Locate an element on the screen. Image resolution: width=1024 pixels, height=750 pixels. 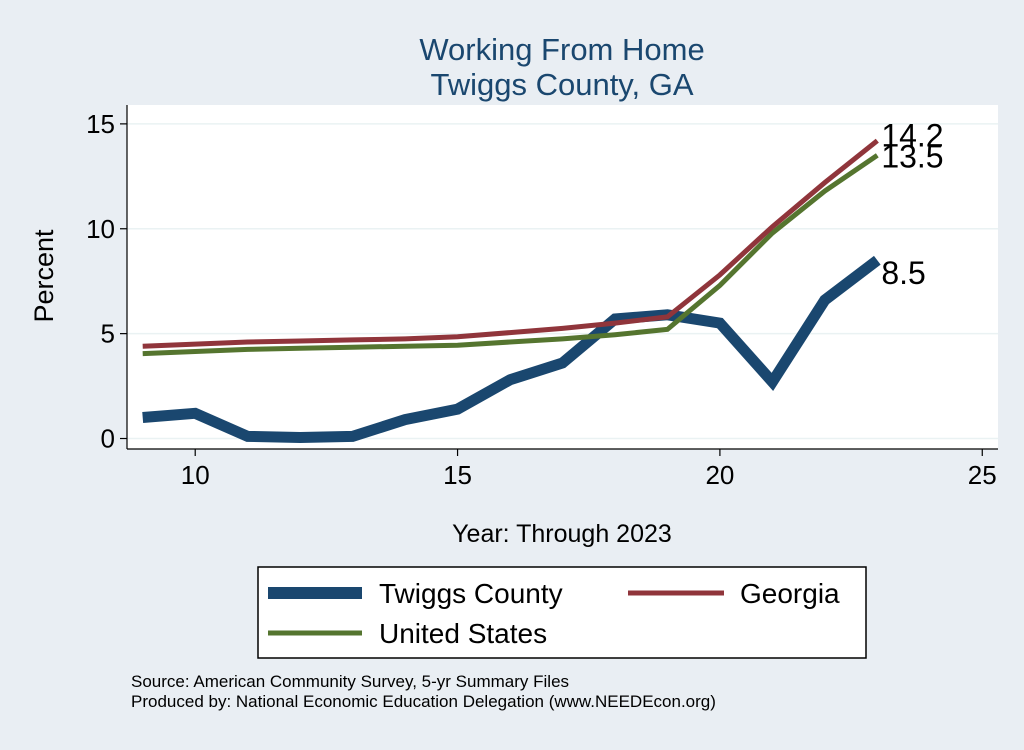
legend: Twiggs County Georgia United States is located at coordinates (562, 612).